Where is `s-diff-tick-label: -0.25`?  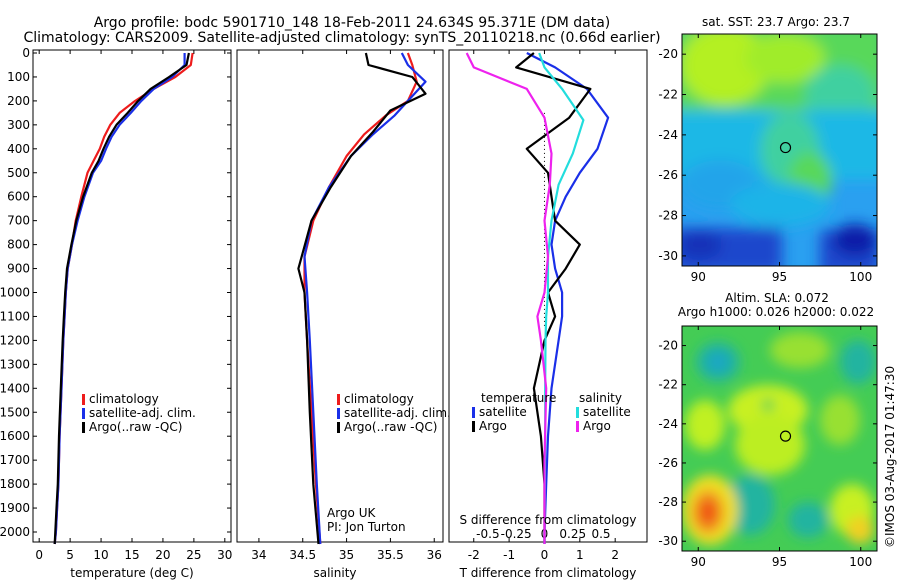
s-diff-tick-label: -0.25 is located at coordinates (516, 534).